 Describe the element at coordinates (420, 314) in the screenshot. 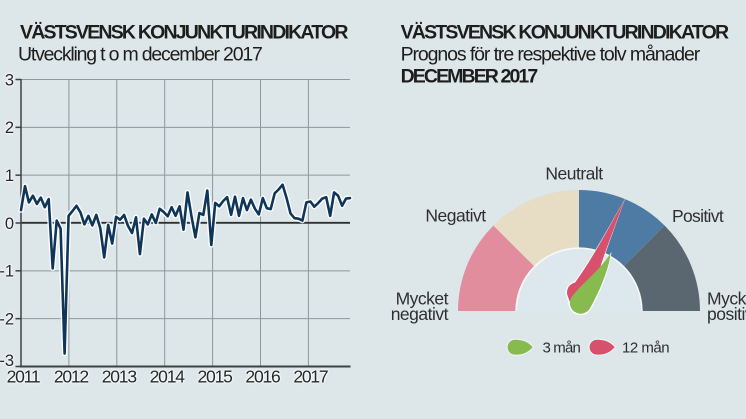

I see `svg-text: negativt` at that location.